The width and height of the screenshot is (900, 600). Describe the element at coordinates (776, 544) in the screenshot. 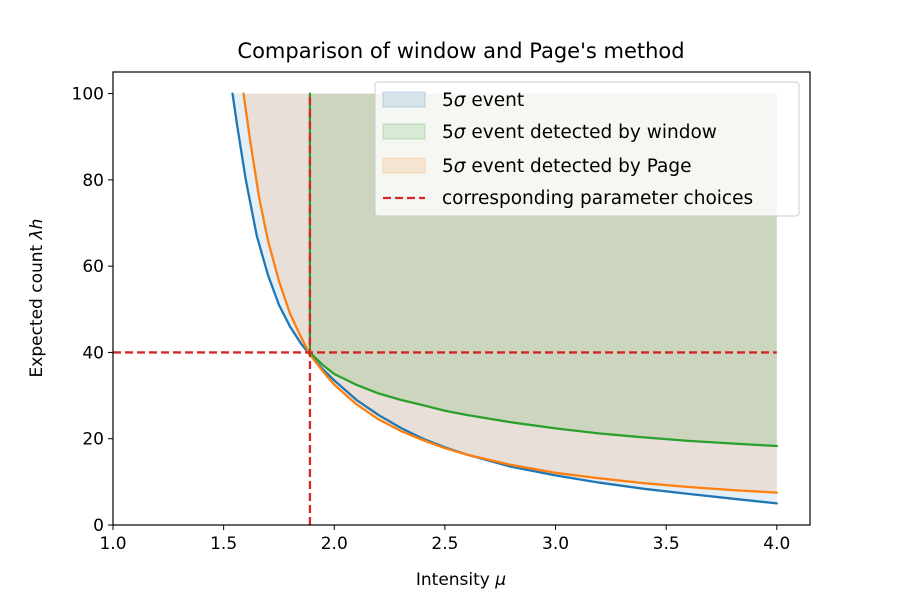

I see `x-tick-label: 4.0` at that location.